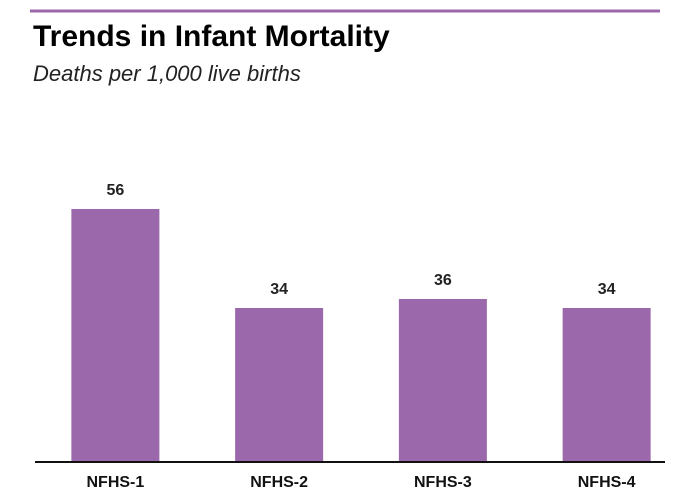 Image resolution: width=677 pixels, height=491 pixels. Describe the element at coordinates (443, 280) in the screenshot. I see `value-label: 36` at that location.